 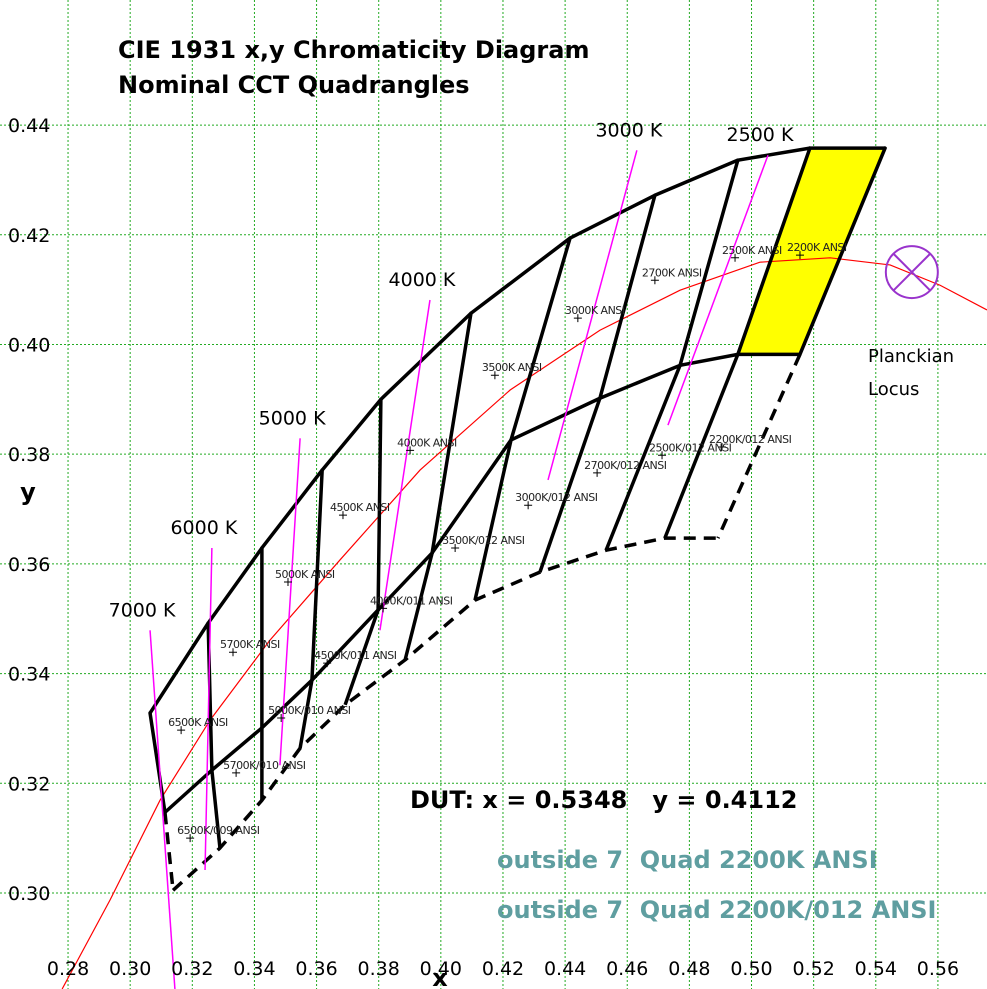 What do you see at coordinates (422, 280) in the screenshot?
I see `isotherm-label: 4000 K` at bounding box center [422, 280].